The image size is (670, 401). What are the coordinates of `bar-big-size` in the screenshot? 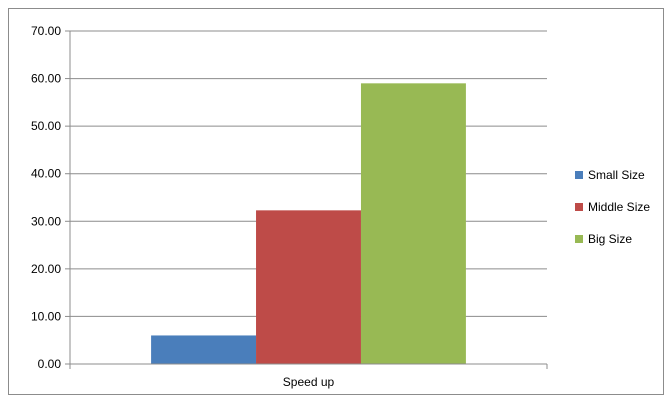 It's located at (413, 223).